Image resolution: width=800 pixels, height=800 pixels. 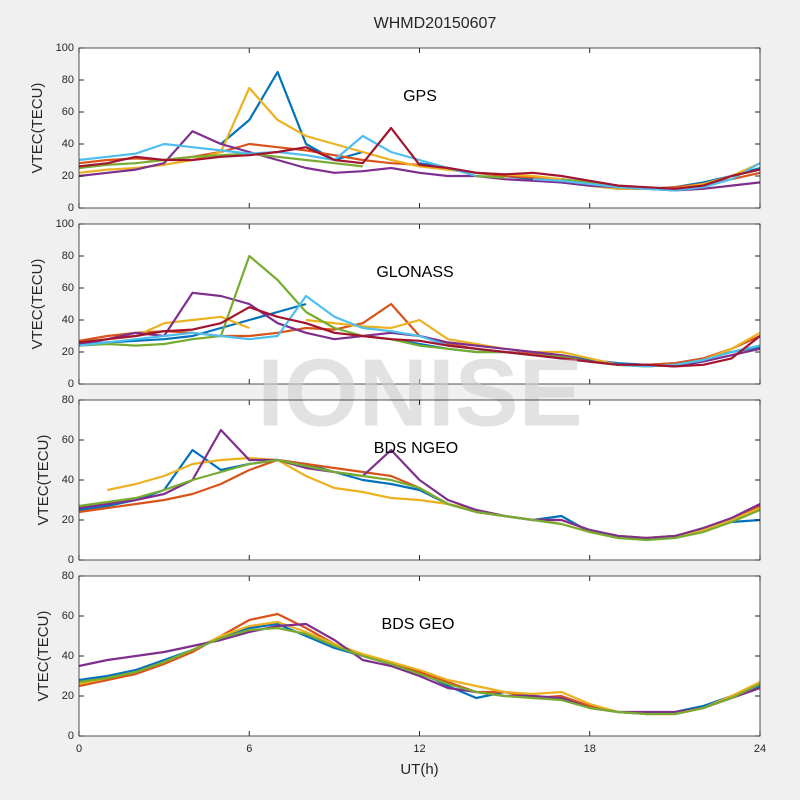 What do you see at coordinates (419, 392) in the screenshot?
I see `watermark: IONISE` at bounding box center [419, 392].